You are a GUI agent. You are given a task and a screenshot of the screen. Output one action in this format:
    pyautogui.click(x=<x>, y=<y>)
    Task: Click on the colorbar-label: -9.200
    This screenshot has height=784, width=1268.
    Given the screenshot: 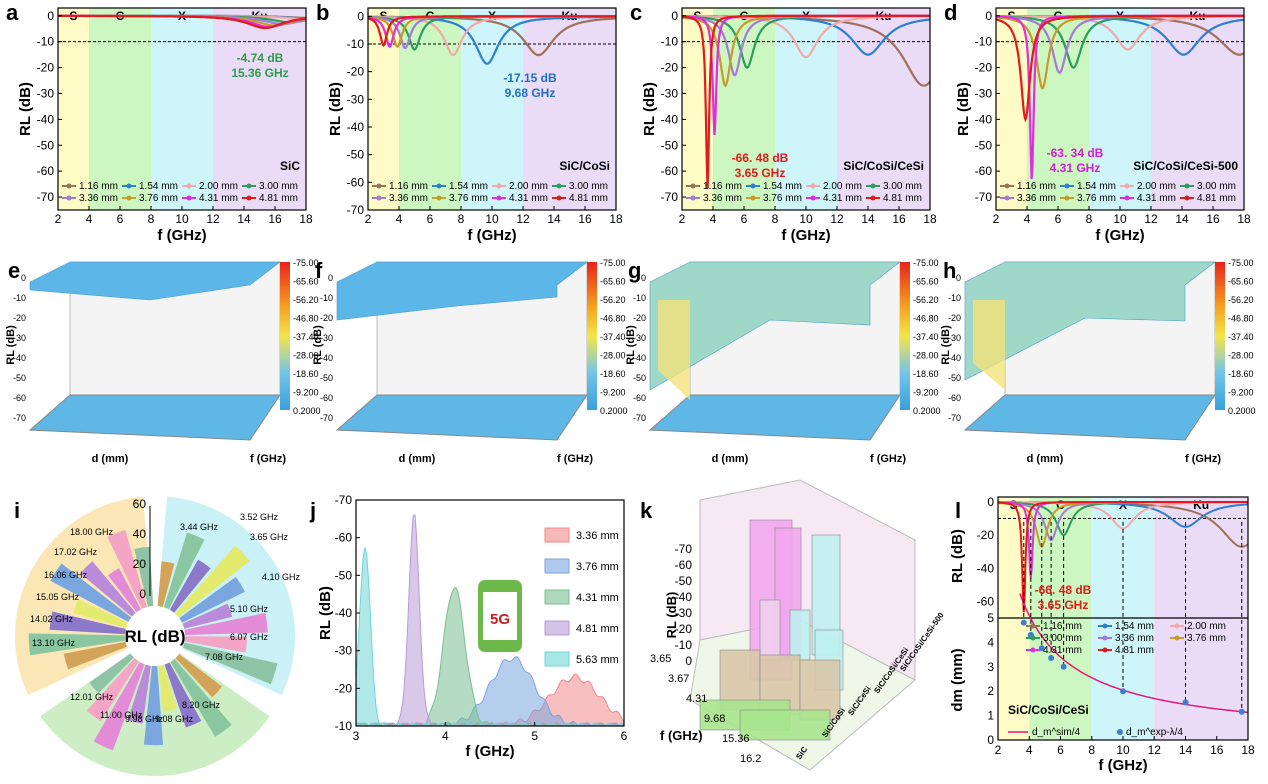 What is the action you would take?
    pyautogui.click(x=306, y=393)
    